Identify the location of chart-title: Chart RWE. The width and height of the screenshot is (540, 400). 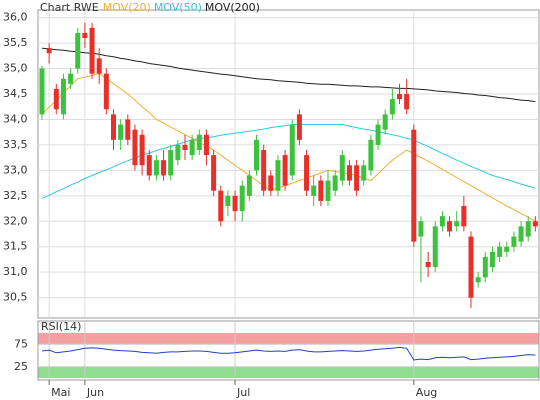
(69, 7).